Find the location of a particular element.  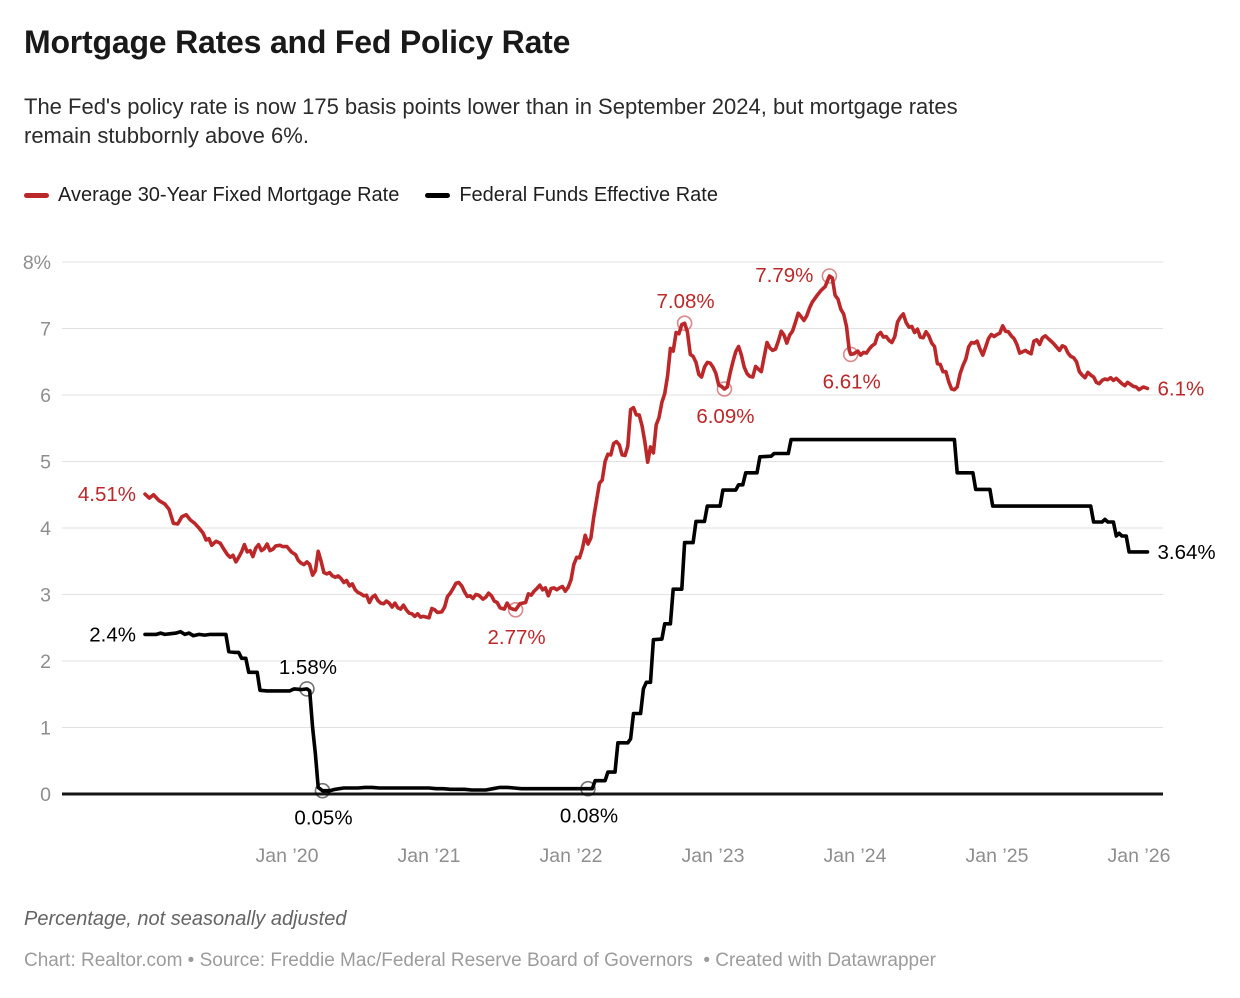

y-tick-label: 2 is located at coordinates (45, 662).